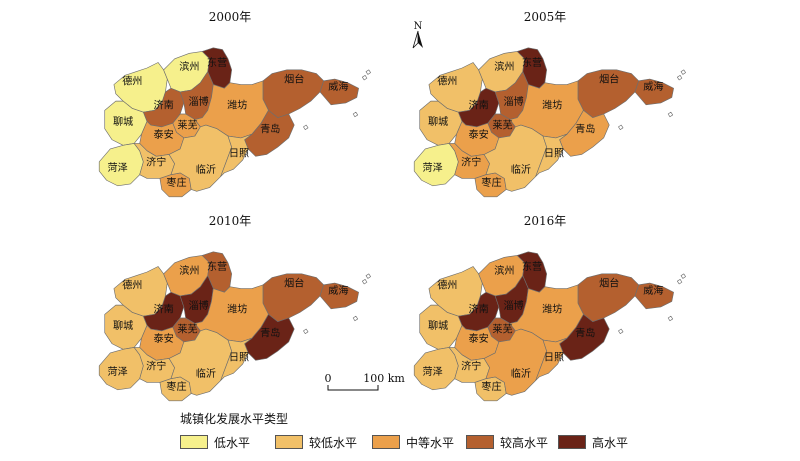  I want to click on scale-end-label: 100 km, so click(384, 378).